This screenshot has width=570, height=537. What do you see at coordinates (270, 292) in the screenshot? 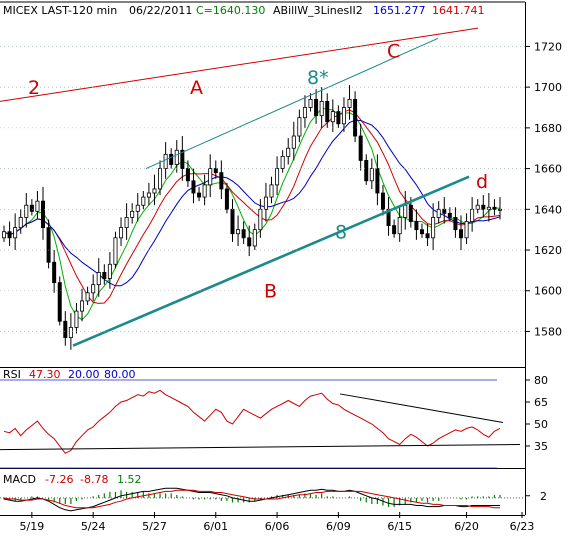
I see `wave-label: B` at bounding box center [270, 292].